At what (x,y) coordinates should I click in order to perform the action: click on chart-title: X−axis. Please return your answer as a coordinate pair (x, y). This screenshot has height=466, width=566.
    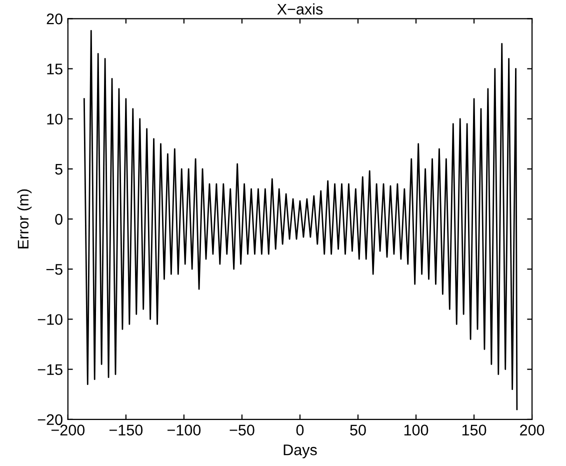
    Looking at the image, I should click on (300, 9).